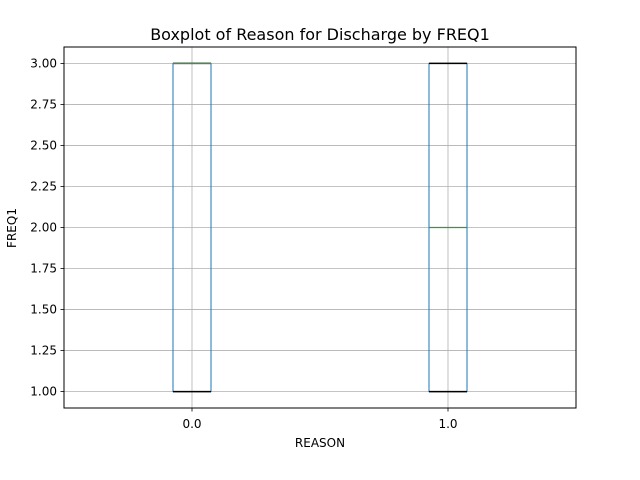 The height and width of the screenshot is (480, 640). Describe the element at coordinates (191, 424) in the screenshot. I see `x-tick-label: 0.0` at that location.